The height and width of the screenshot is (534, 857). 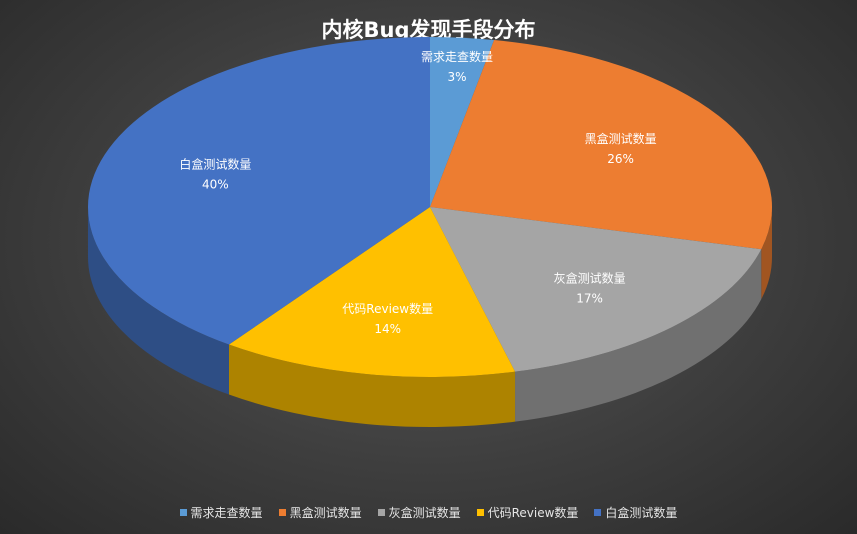 What do you see at coordinates (620, 159) in the screenshot?
I see `slice-value-1: 26%` at bounding box center [620, 159].